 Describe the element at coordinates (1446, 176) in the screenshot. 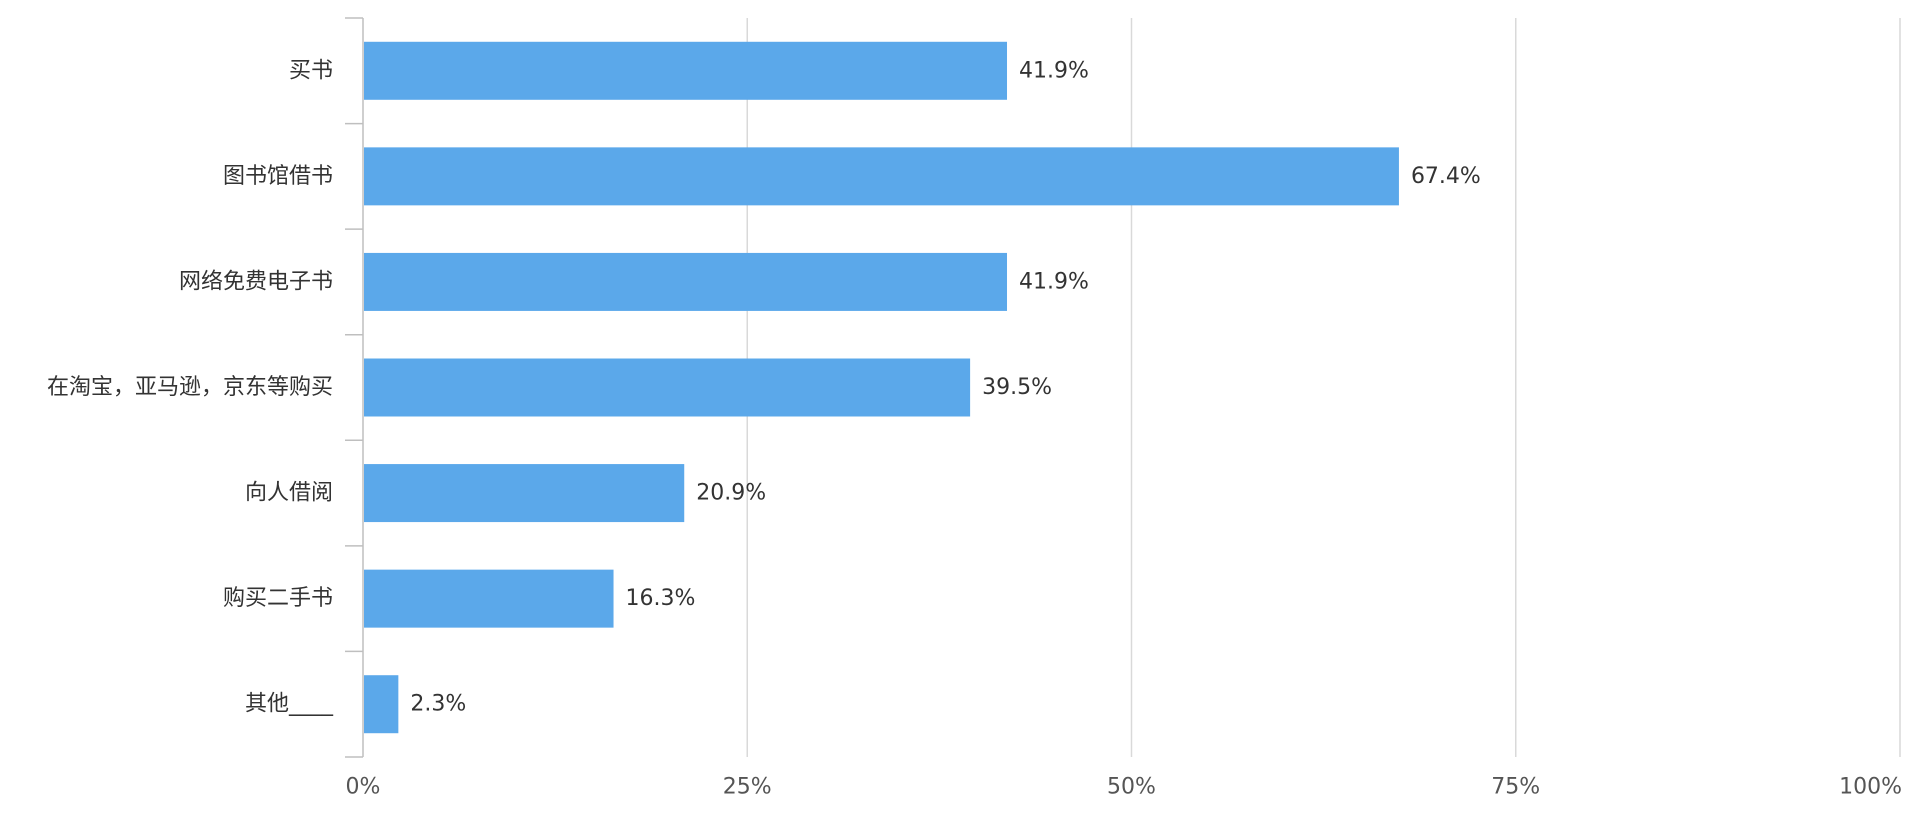

I see `data-label-1: 67.4%` at that location.